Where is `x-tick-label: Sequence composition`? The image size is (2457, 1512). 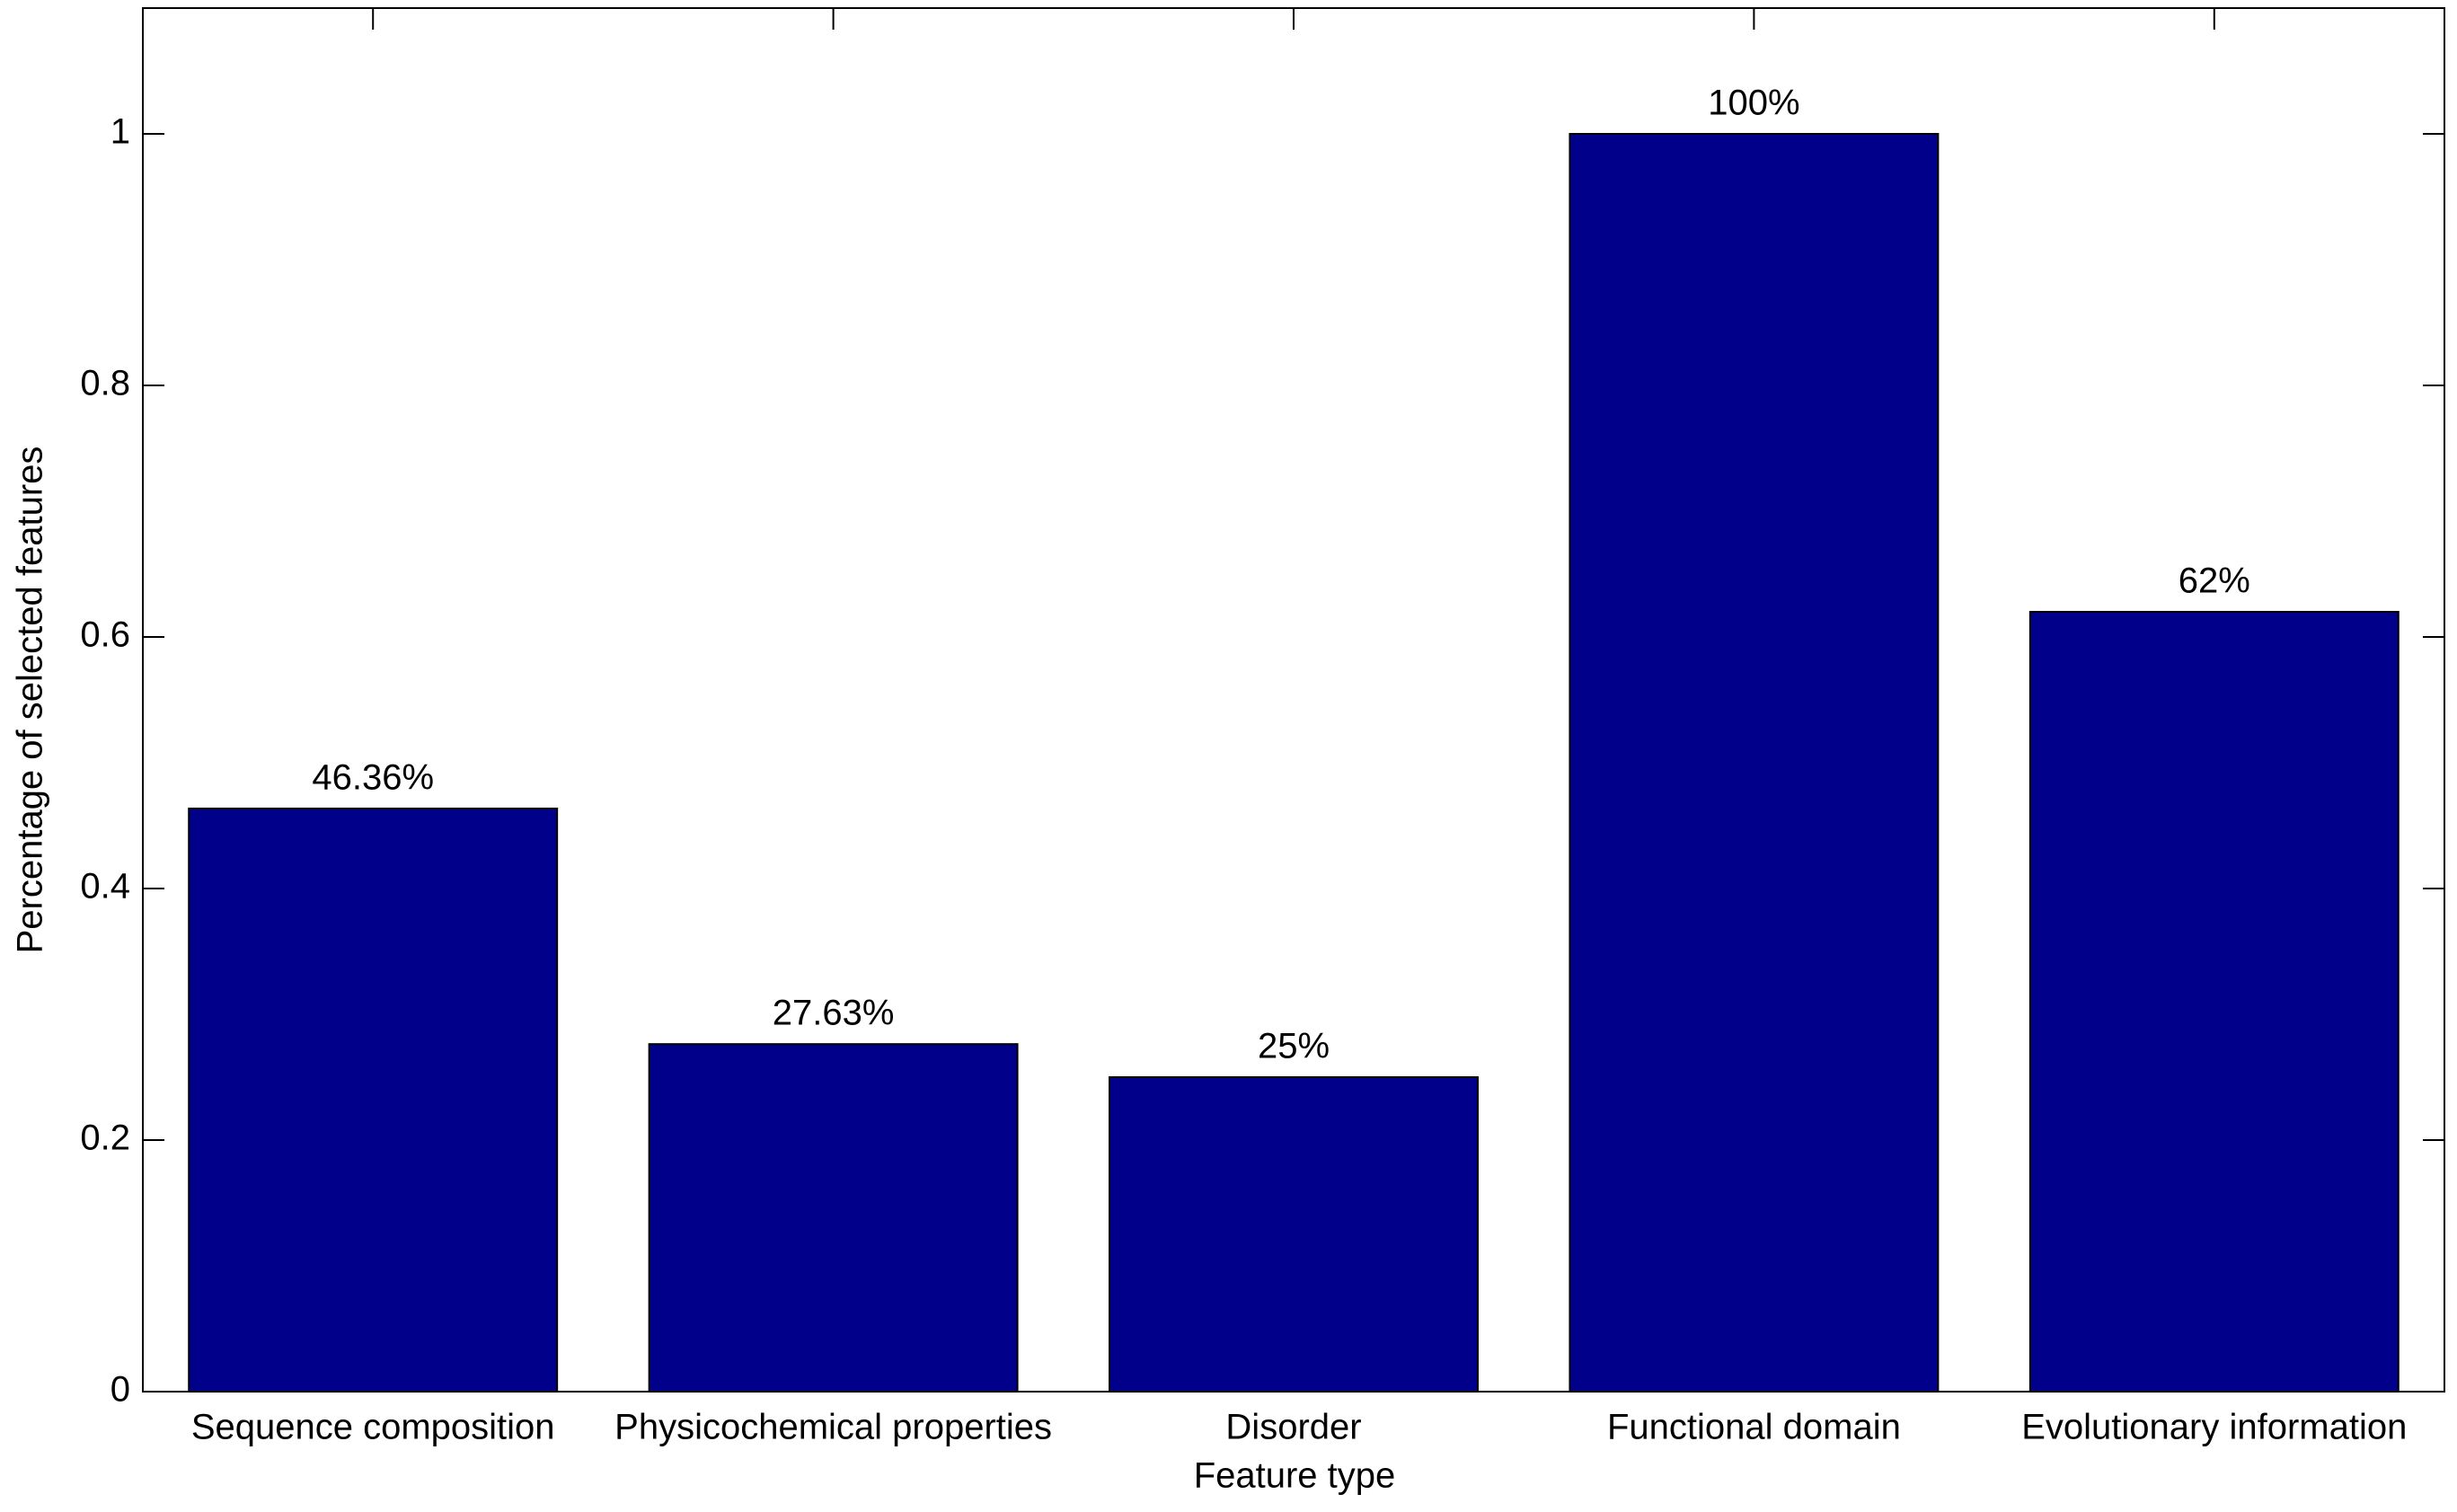
x-tick-label: Sequence composition is located at coordinates (373, 1428).